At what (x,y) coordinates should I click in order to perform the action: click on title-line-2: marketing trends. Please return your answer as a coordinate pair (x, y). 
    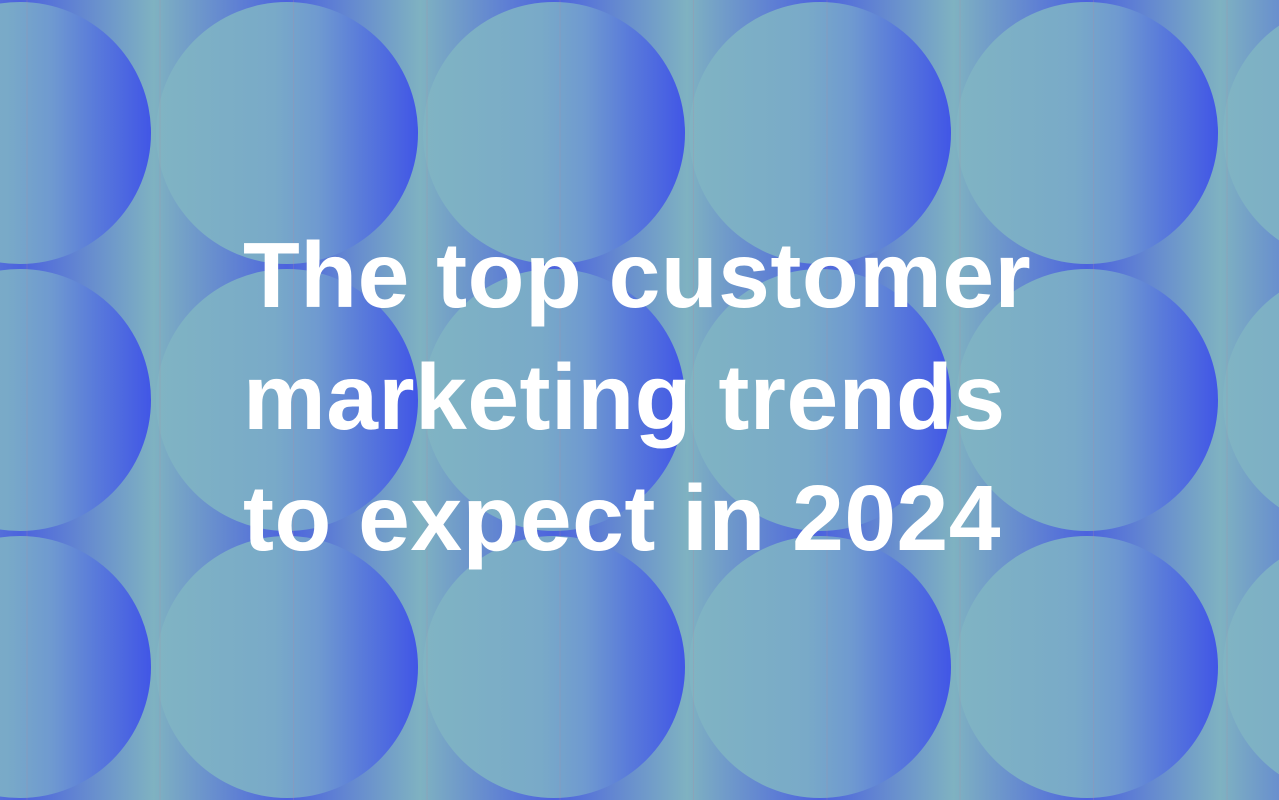
    Looking at the image, I should click on (624, 396).